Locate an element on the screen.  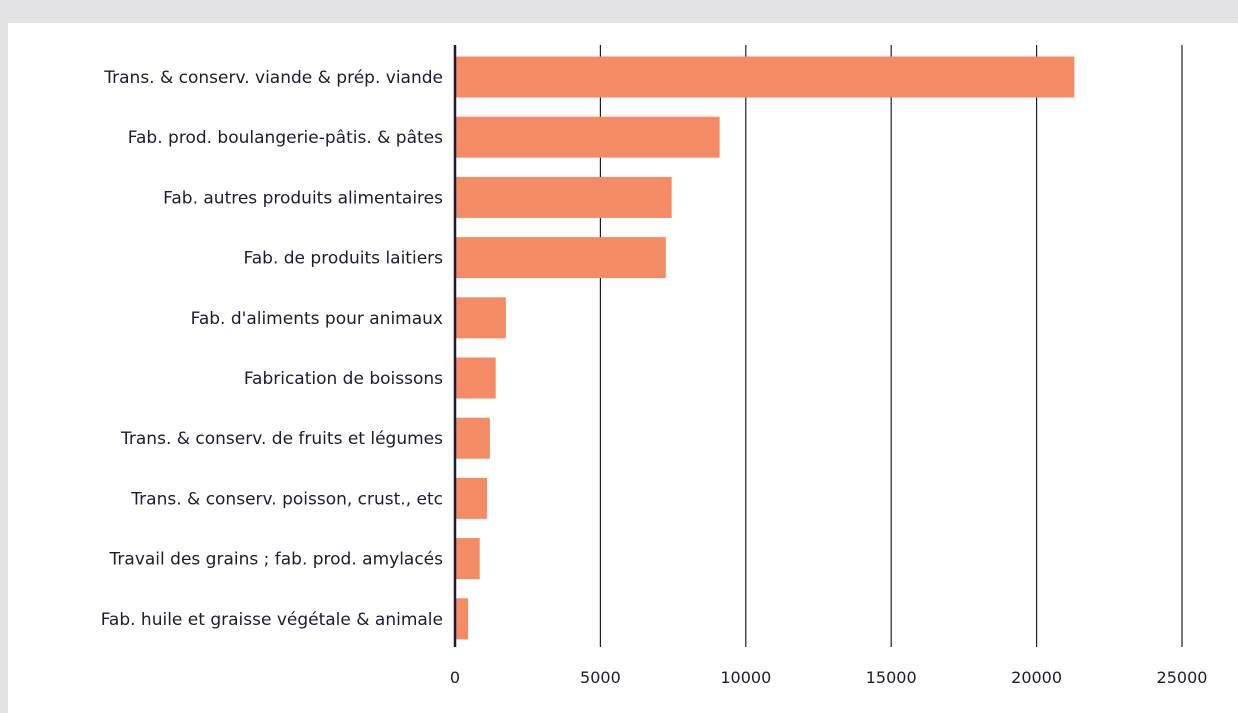
category-label: Fab. prod. boulangerie-pâtis. & pâtes is located at coordinates (285, 138).